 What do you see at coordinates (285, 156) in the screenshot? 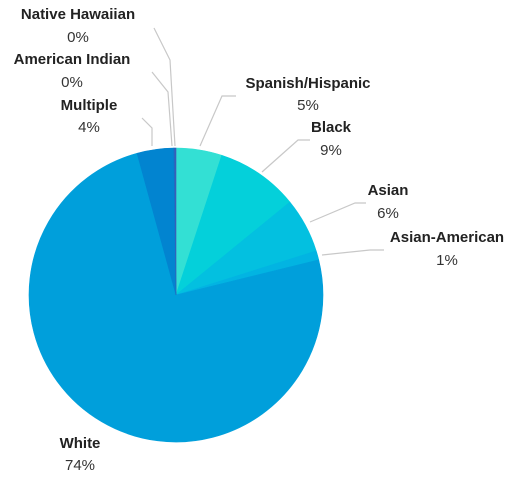
I see `leader-line-black` at bounding box center [285, 156].